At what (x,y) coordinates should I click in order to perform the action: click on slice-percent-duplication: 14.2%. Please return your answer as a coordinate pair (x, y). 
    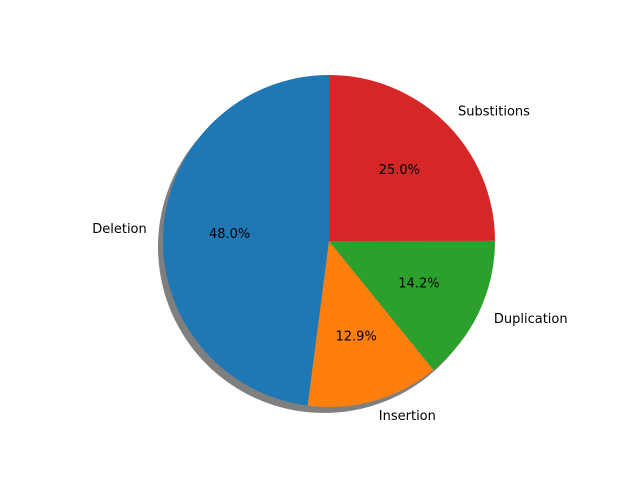
    Looking at the image, I should click on (418, 283).